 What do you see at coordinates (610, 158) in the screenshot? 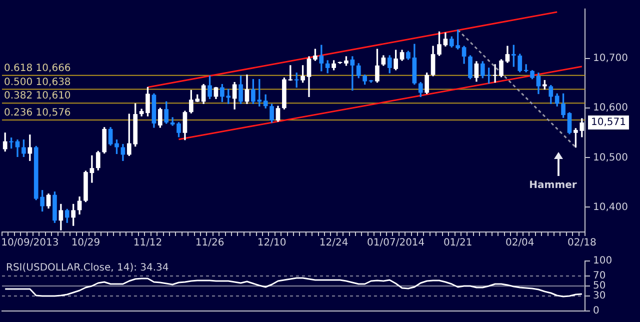
I see `y-tick-label: 10,500` at bounding box center [610, 158].